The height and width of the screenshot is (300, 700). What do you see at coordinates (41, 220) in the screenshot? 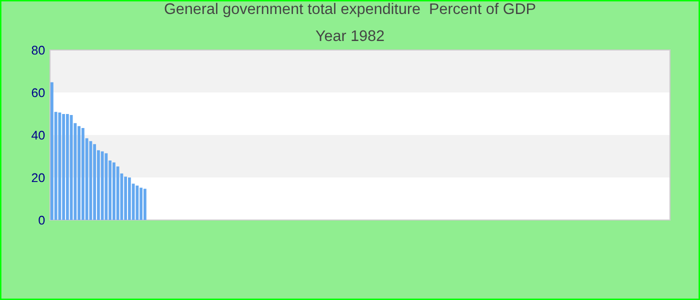
I see `y-tick-label: 0` at bounding box center [41, 220].